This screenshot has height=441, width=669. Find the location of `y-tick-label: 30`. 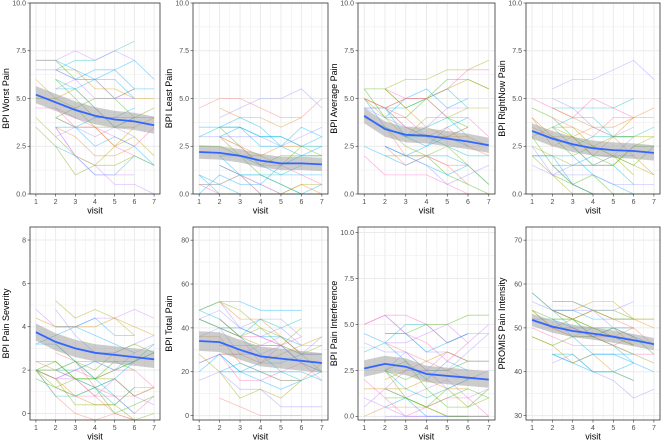

y-tick-label: 30 is located at coordinates (518, 416).